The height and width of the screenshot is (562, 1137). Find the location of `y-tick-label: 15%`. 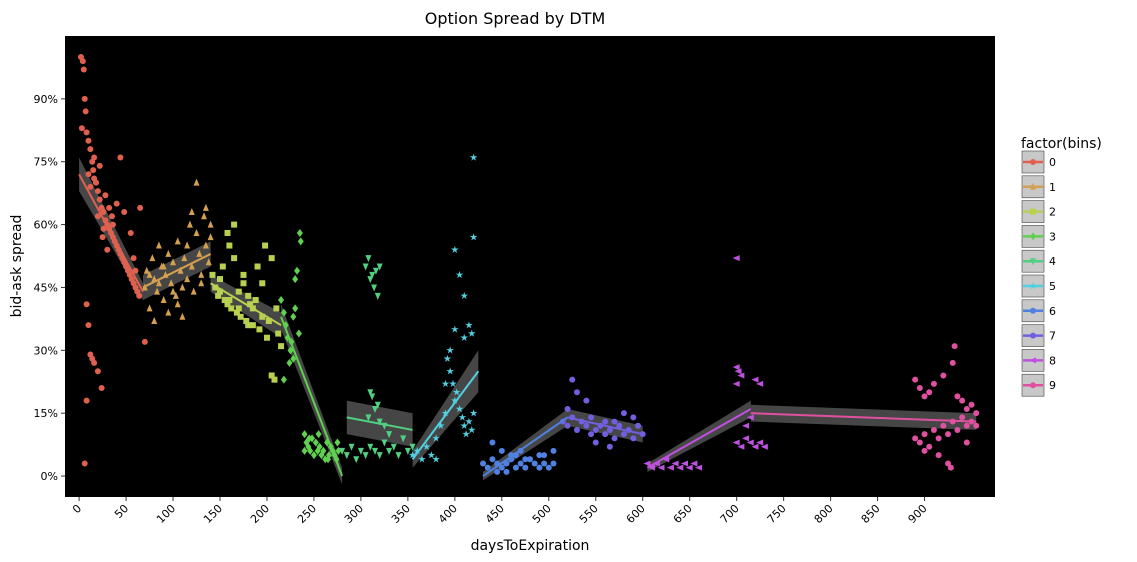

y-tick-label: 15% is located at coordinates (46, 413).